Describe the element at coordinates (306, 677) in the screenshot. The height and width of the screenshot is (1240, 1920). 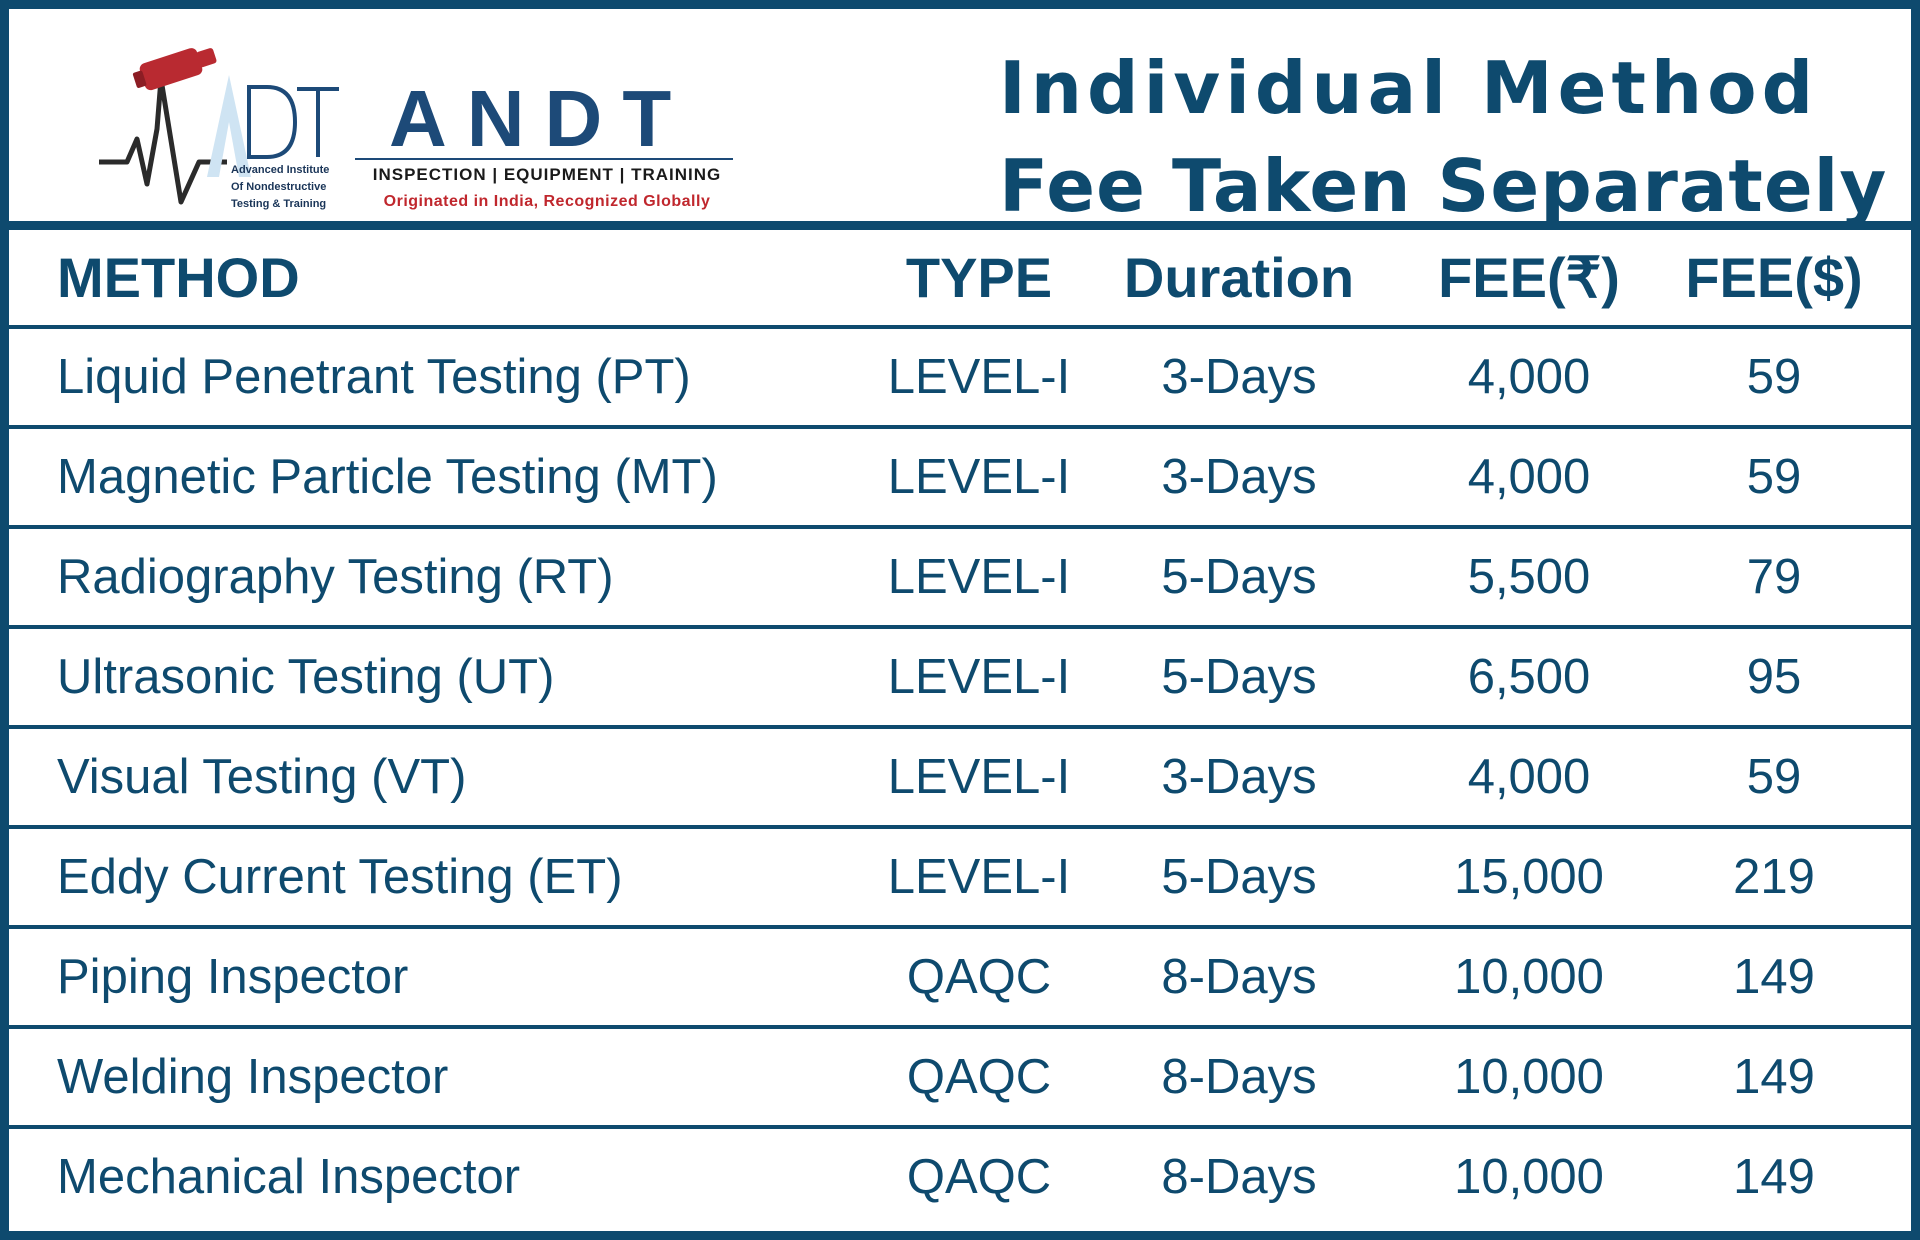
I see `cell-method: Ultrasonic Testing (UT)` at that location.